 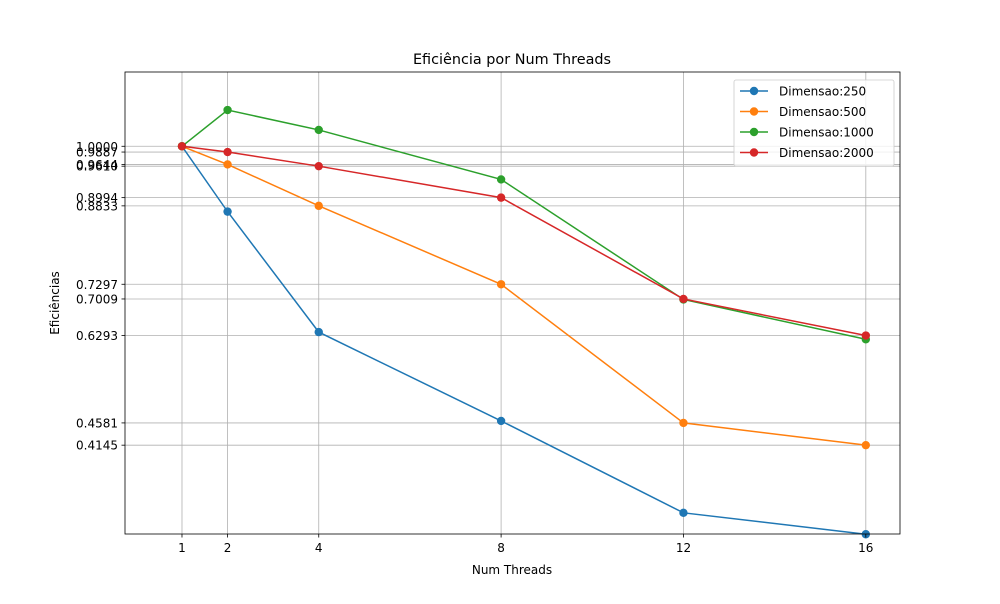 What do you see at coordinates (525, 544) in the screenshot?
I see `x-axis-ticks: 1 2 4 8 12 16` at bounding box center [525, 544].